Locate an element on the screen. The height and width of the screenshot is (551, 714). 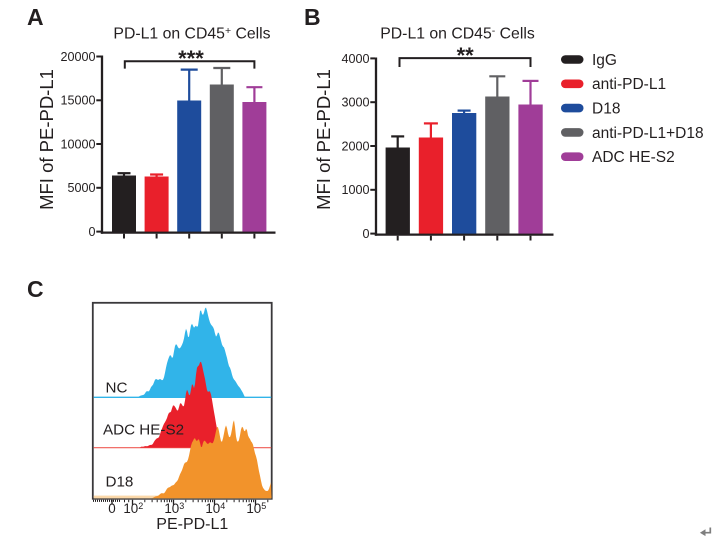
svg-text: 5000 is located at coordinates (81, 188).